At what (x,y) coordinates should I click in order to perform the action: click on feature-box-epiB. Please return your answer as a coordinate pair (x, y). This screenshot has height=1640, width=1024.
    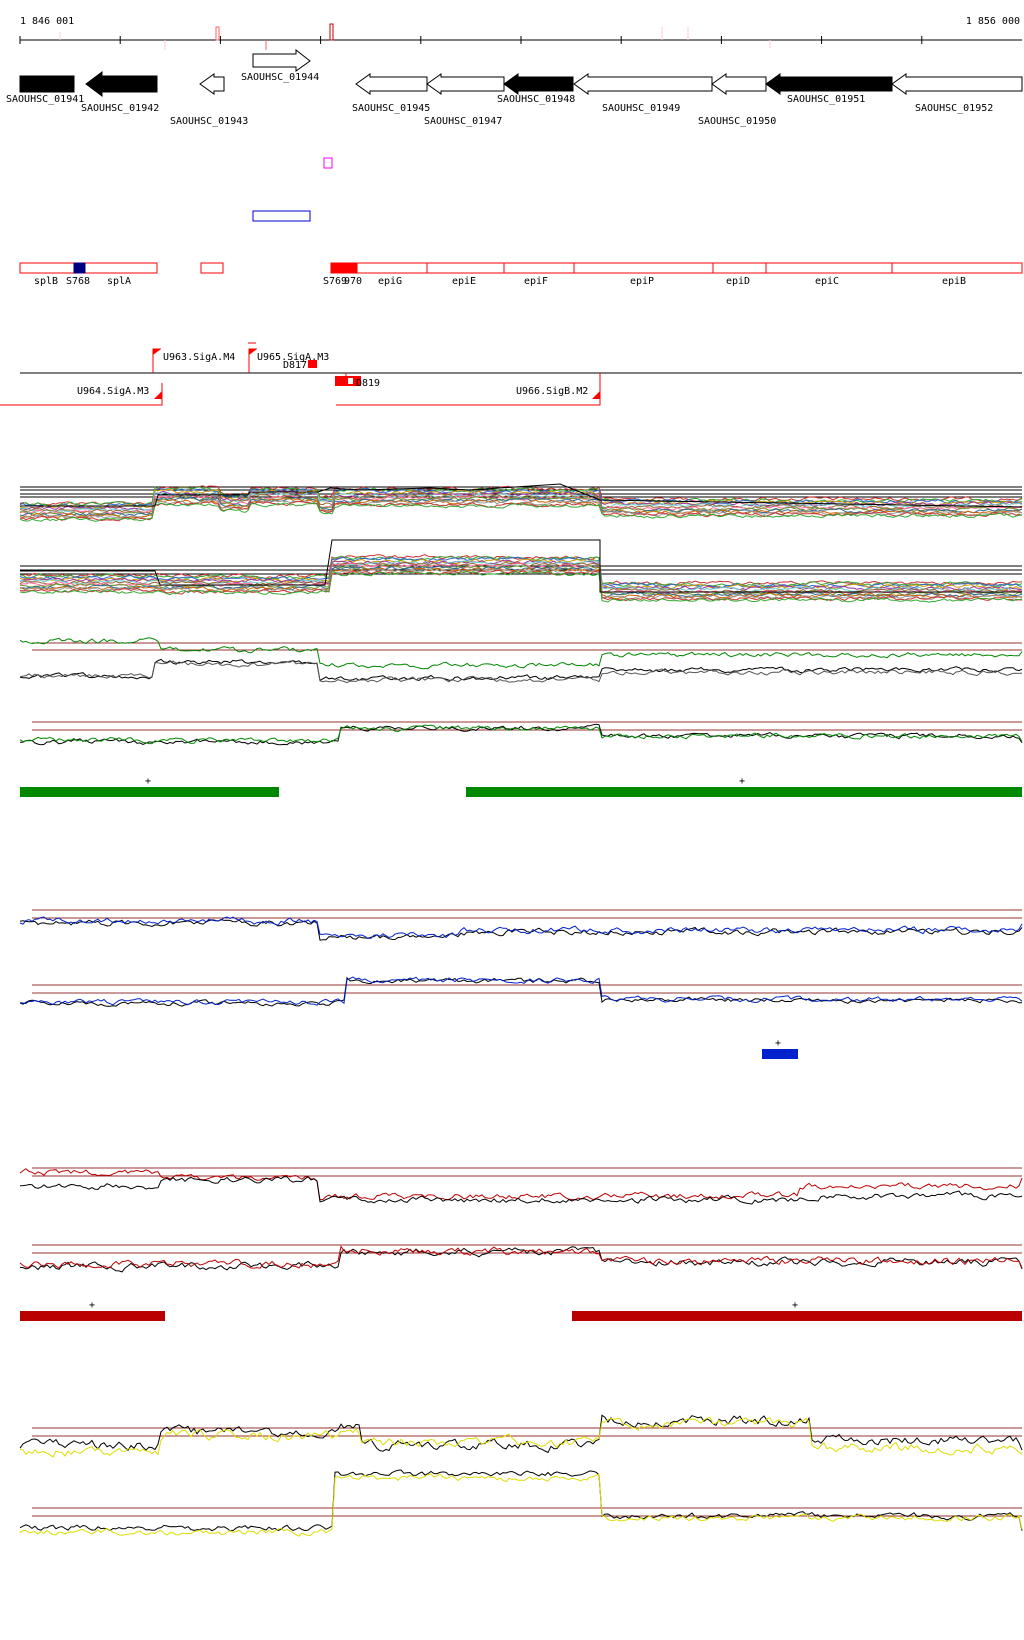
    Looking at the image, I should click on (957, 268).